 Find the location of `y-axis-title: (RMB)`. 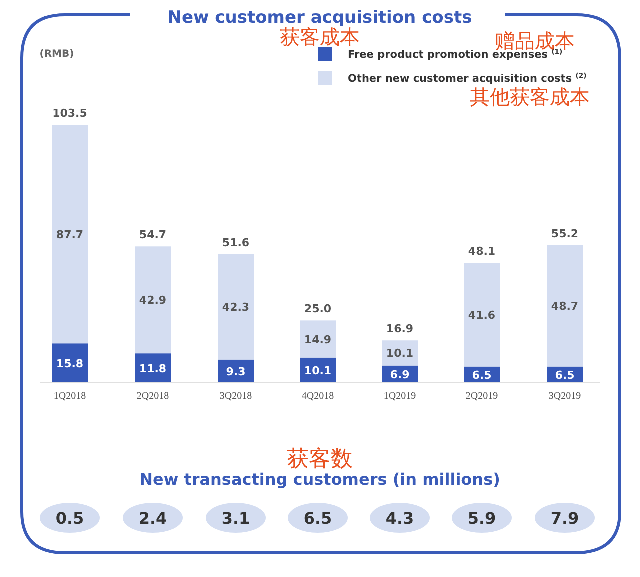

y-axis-title: (RMB) is located at coordinates (57, 54).